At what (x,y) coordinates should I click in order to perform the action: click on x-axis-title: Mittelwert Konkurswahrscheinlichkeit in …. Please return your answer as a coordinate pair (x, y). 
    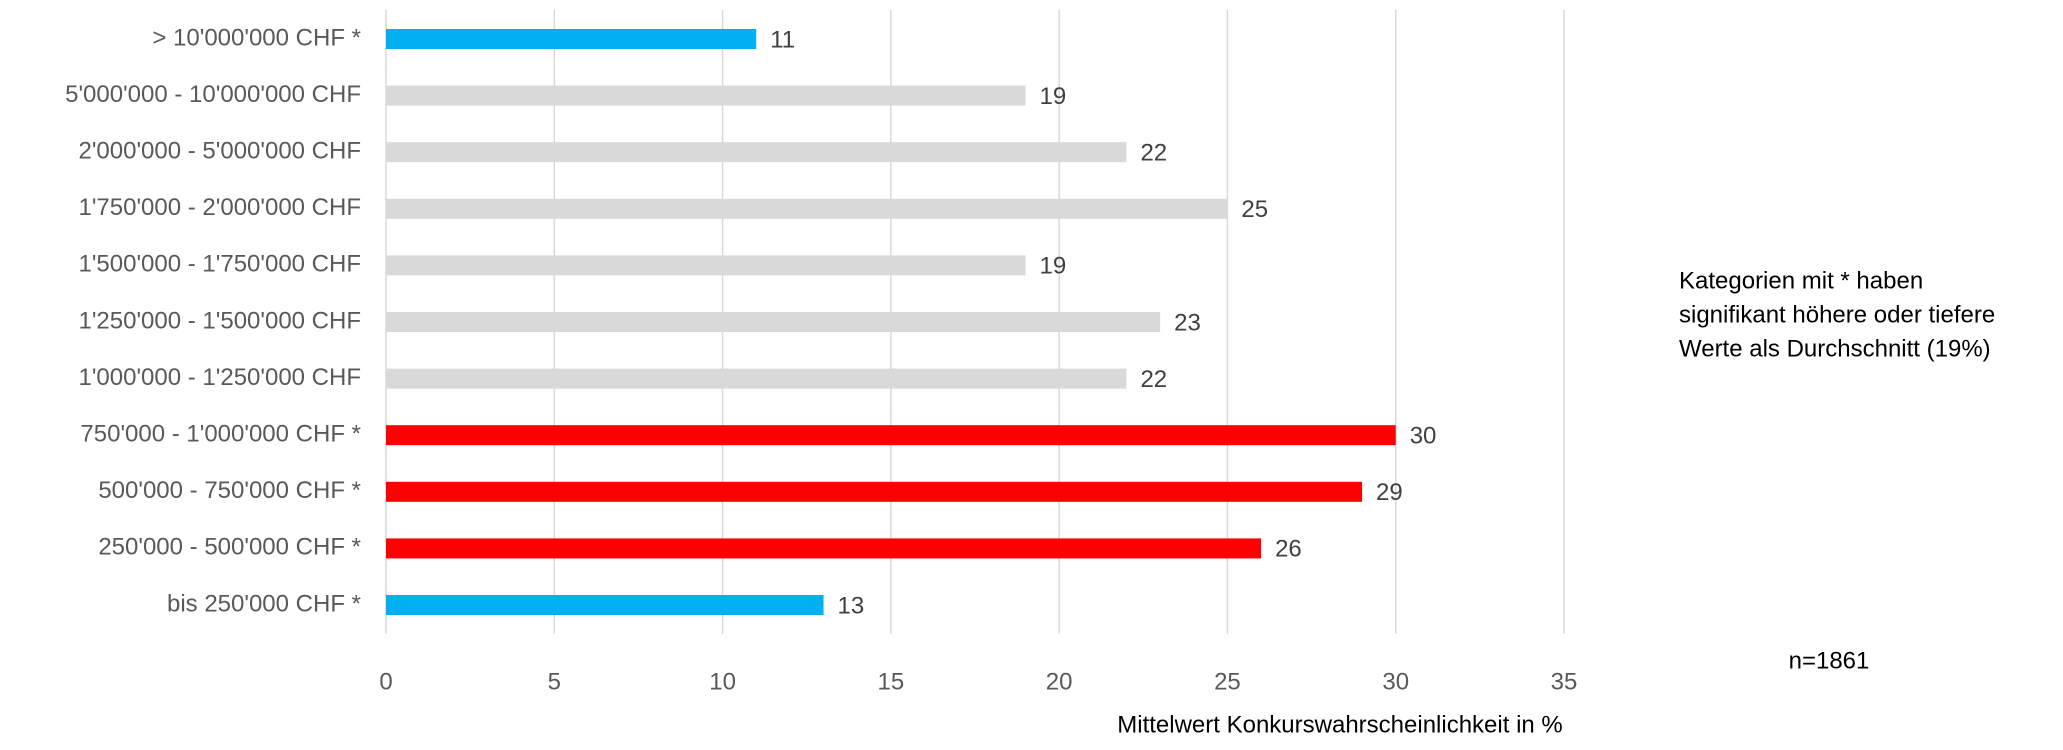
    Looking at the image, I should click on (1340, 724).